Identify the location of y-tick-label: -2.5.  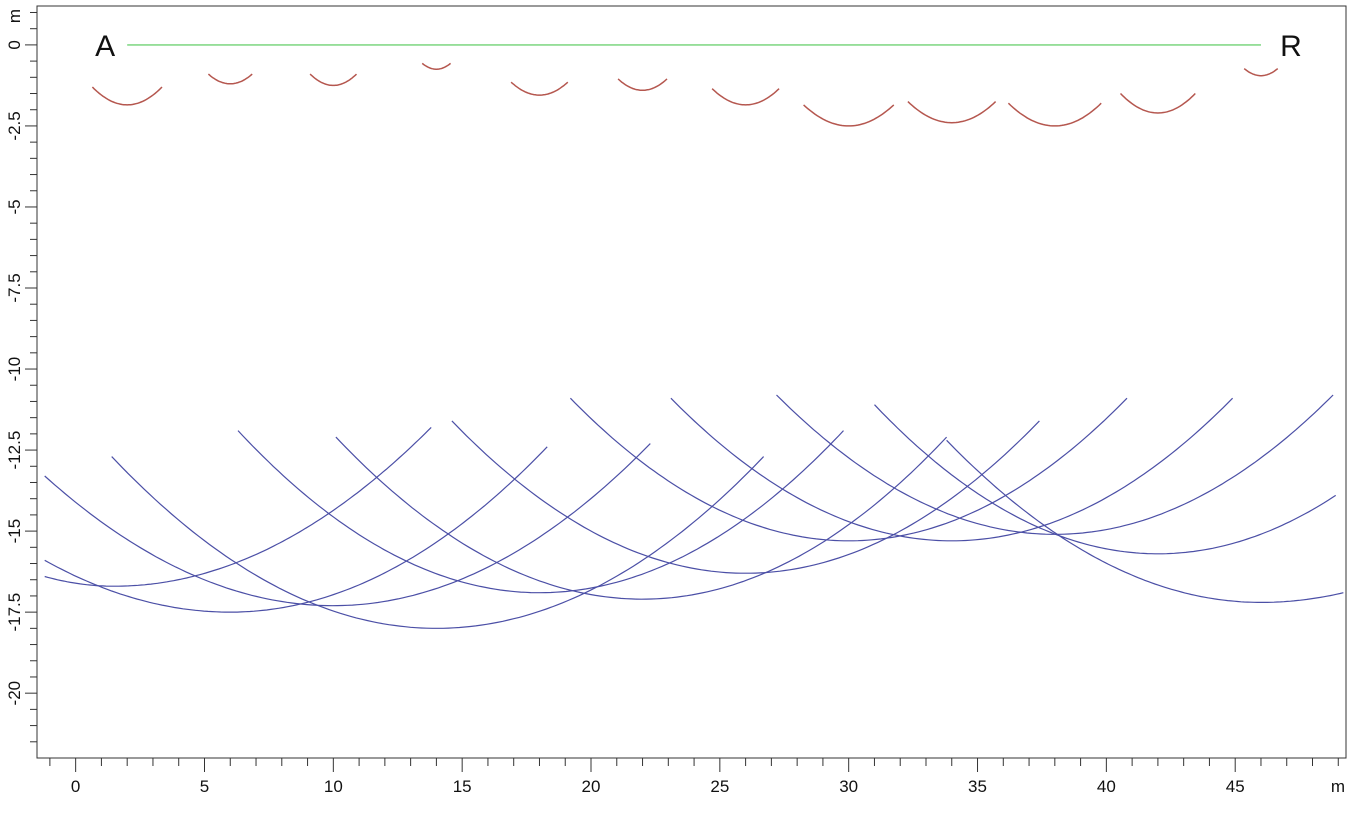
(14, 125).